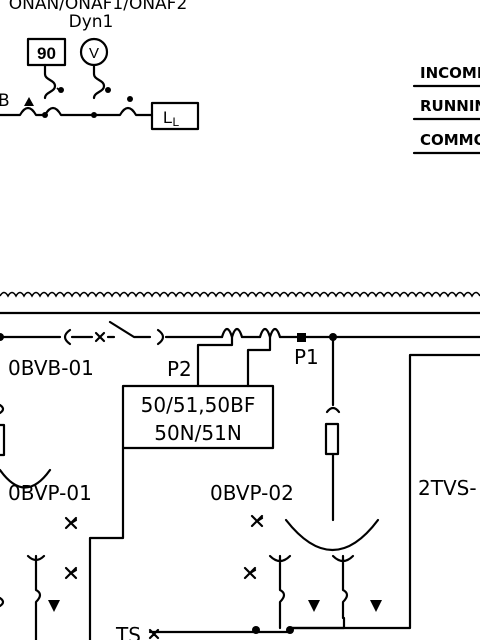 The width and height of the screenshot is (480, 640). I want to click on left-pt-arrow, so click(54, 606).